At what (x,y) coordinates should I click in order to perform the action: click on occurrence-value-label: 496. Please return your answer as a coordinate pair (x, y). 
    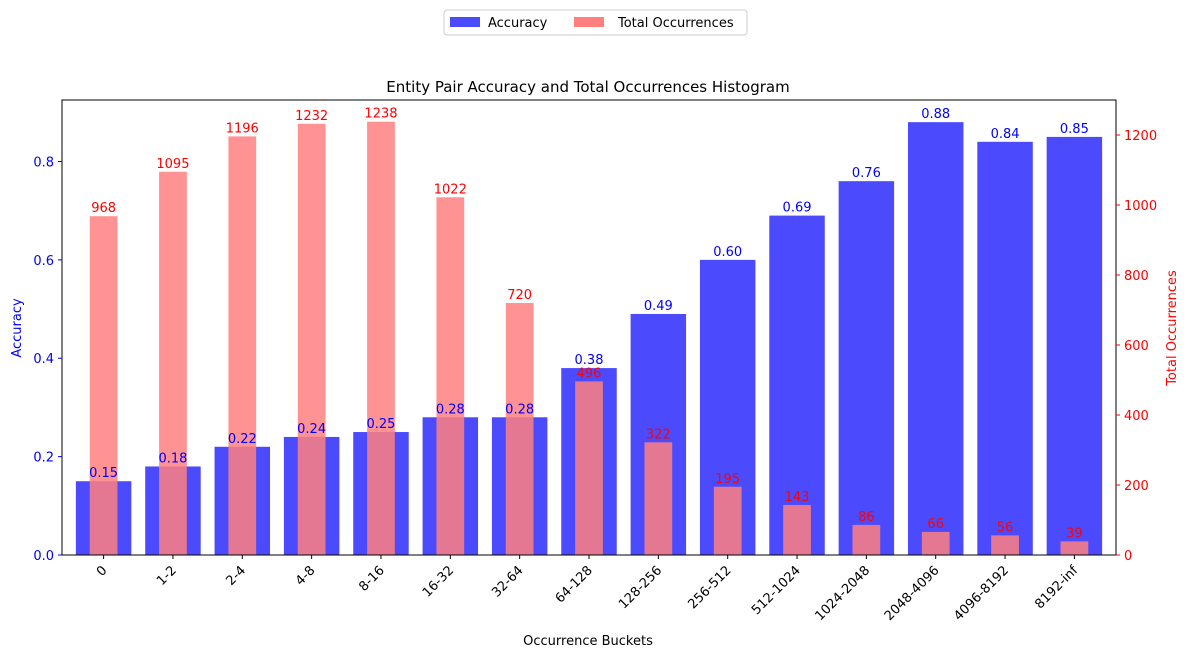
    Looking at the image, I should click on (589, 373).